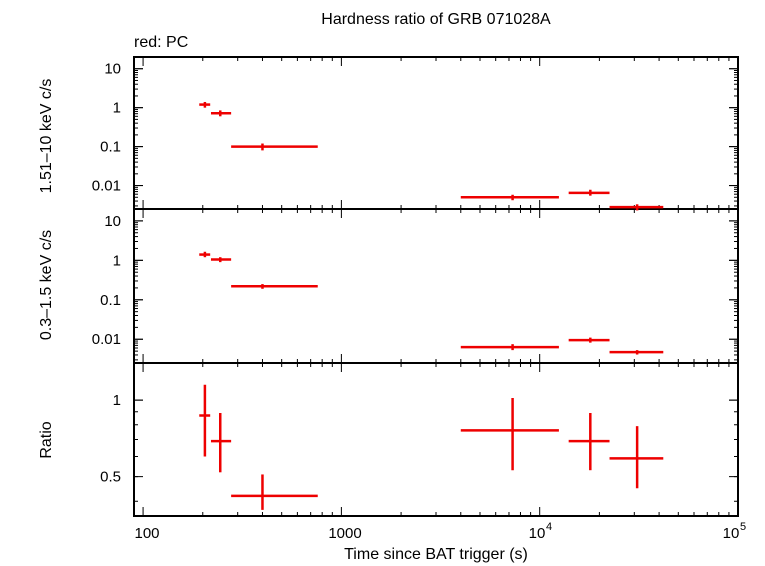 The image size is (765, 566). I want to click on x-tick-label-1e4-base: 10, so click(537, 533).